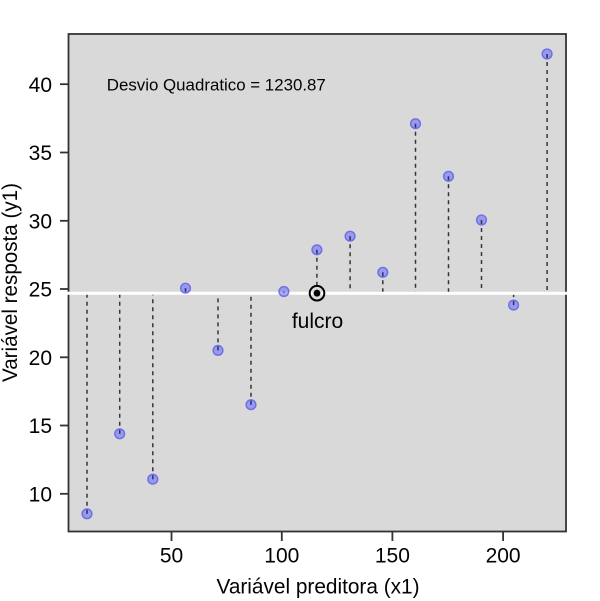 The height and width of the screenshot is (601, 600). What do you see at coordinates (11, 282) in the screenshot?
I see `svg-text: Variável resposta (y1)` at bounding box center [11, 282].